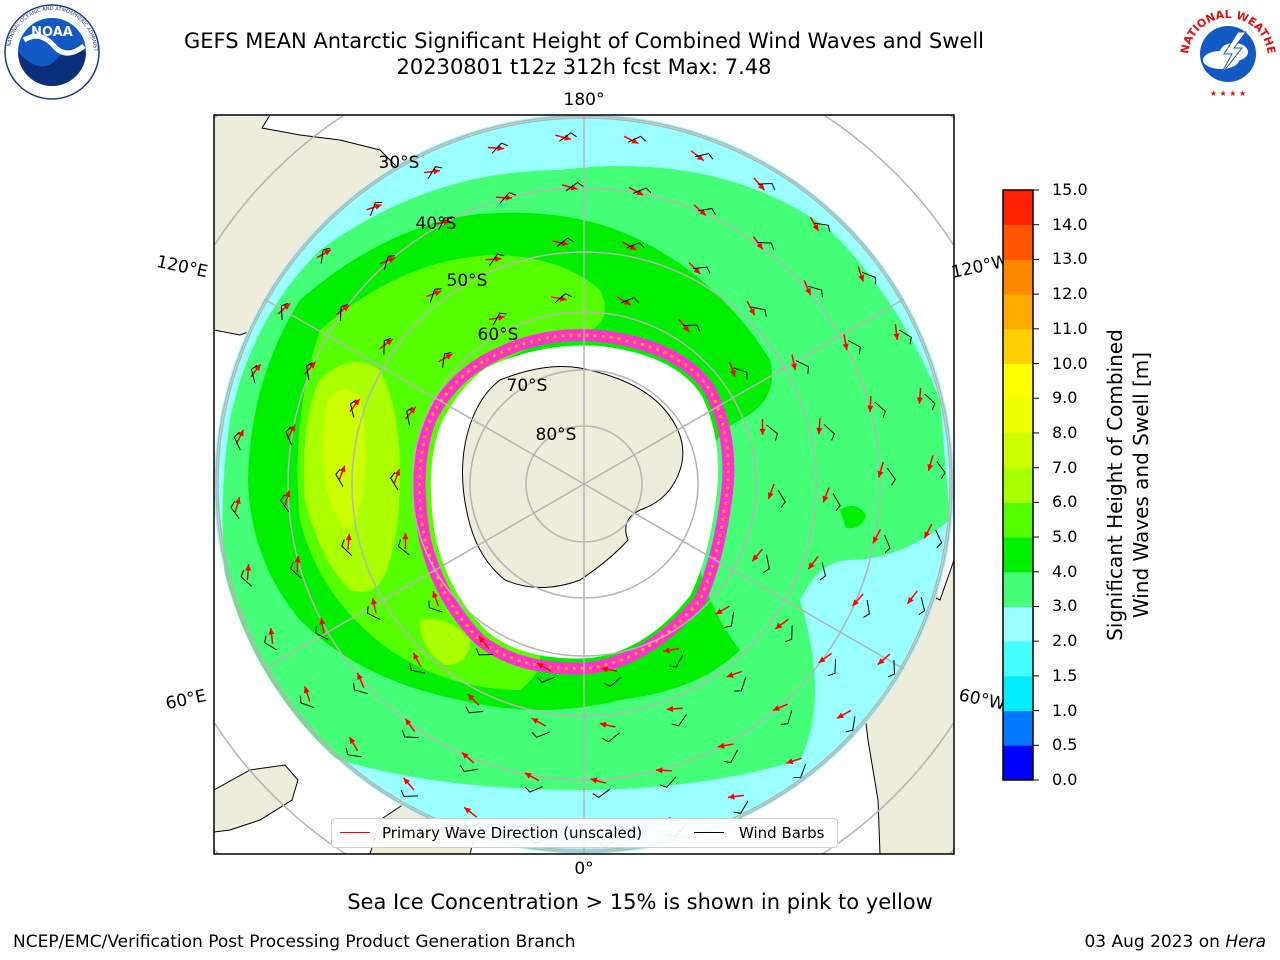 The image size is (1280, 960). What do you see at coordinates (498, 335) in the screenshot?
I see `lat-label-60s: 60°S` at bounding box center [498, 335].